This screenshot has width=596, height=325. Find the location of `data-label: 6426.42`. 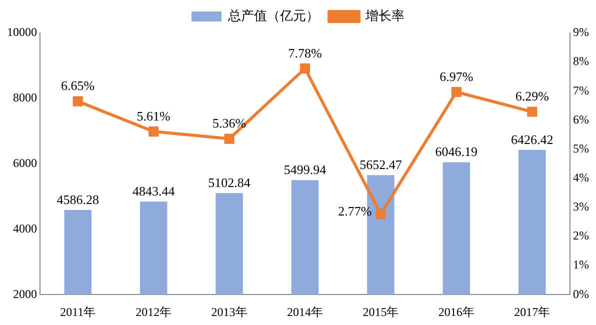

data-label: 6426.42 is located at coordinates (532, 139).